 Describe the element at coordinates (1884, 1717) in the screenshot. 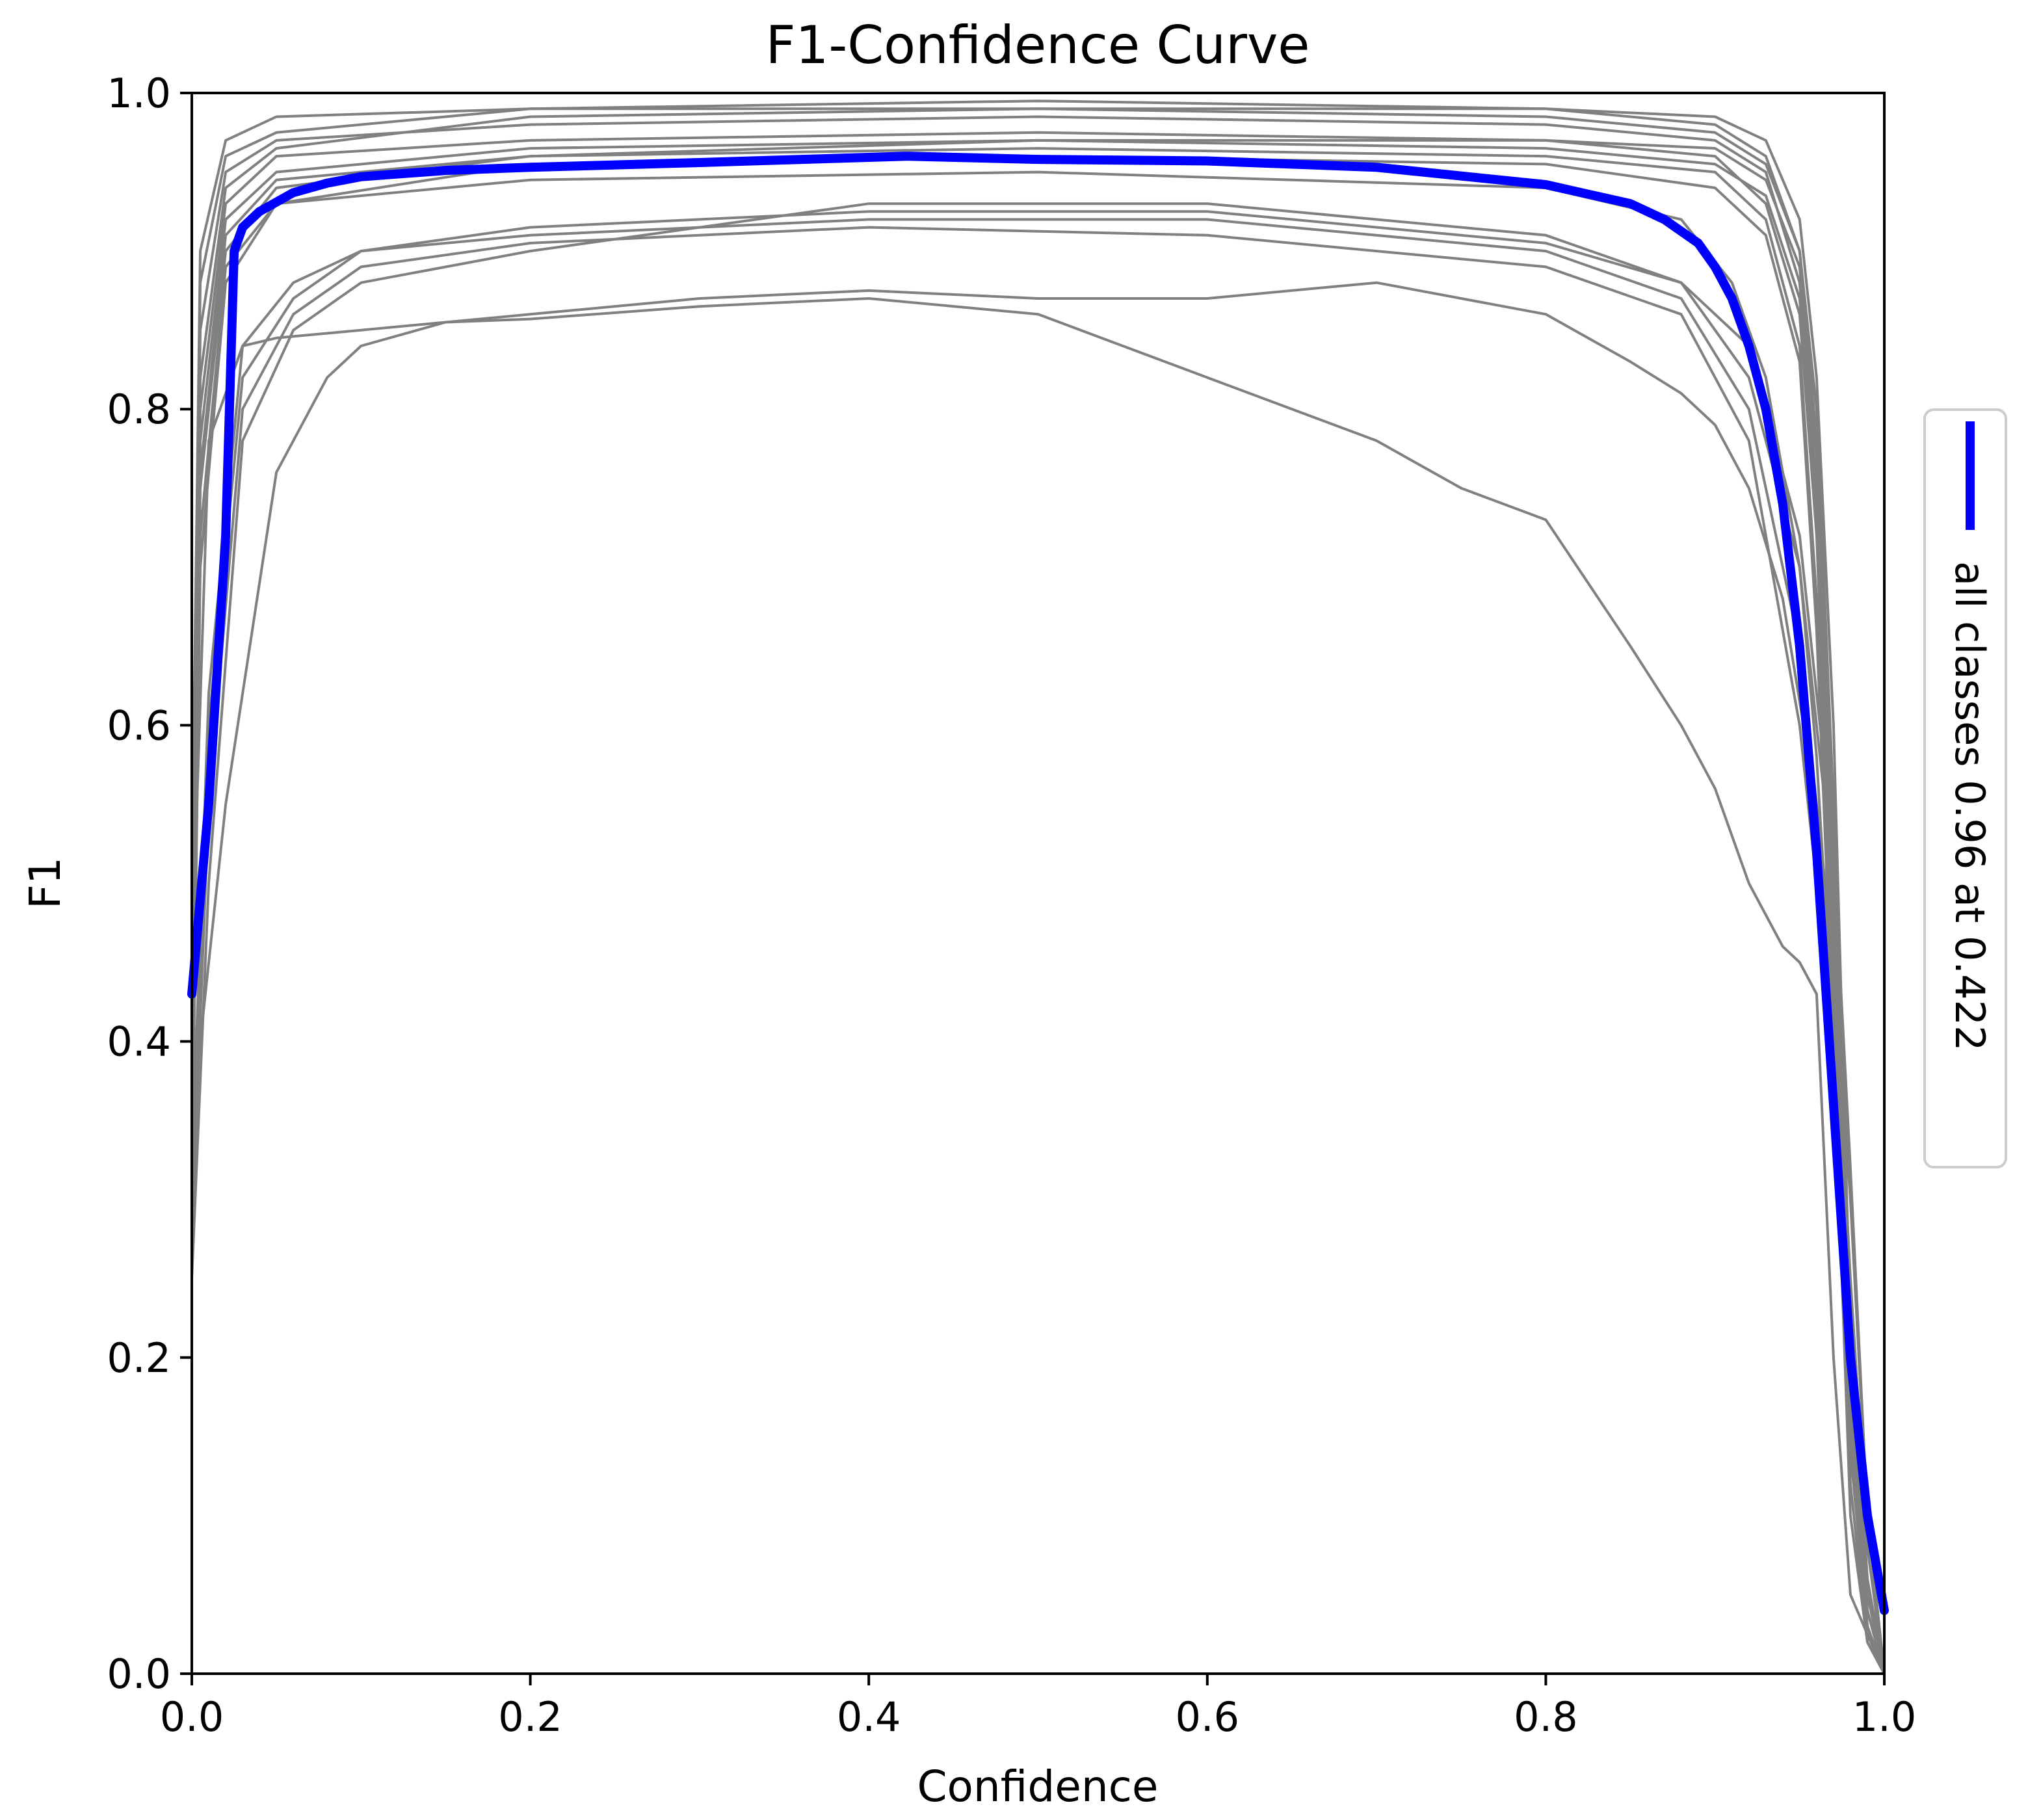

I see `x-tick-label-5: 1.0` at that location.